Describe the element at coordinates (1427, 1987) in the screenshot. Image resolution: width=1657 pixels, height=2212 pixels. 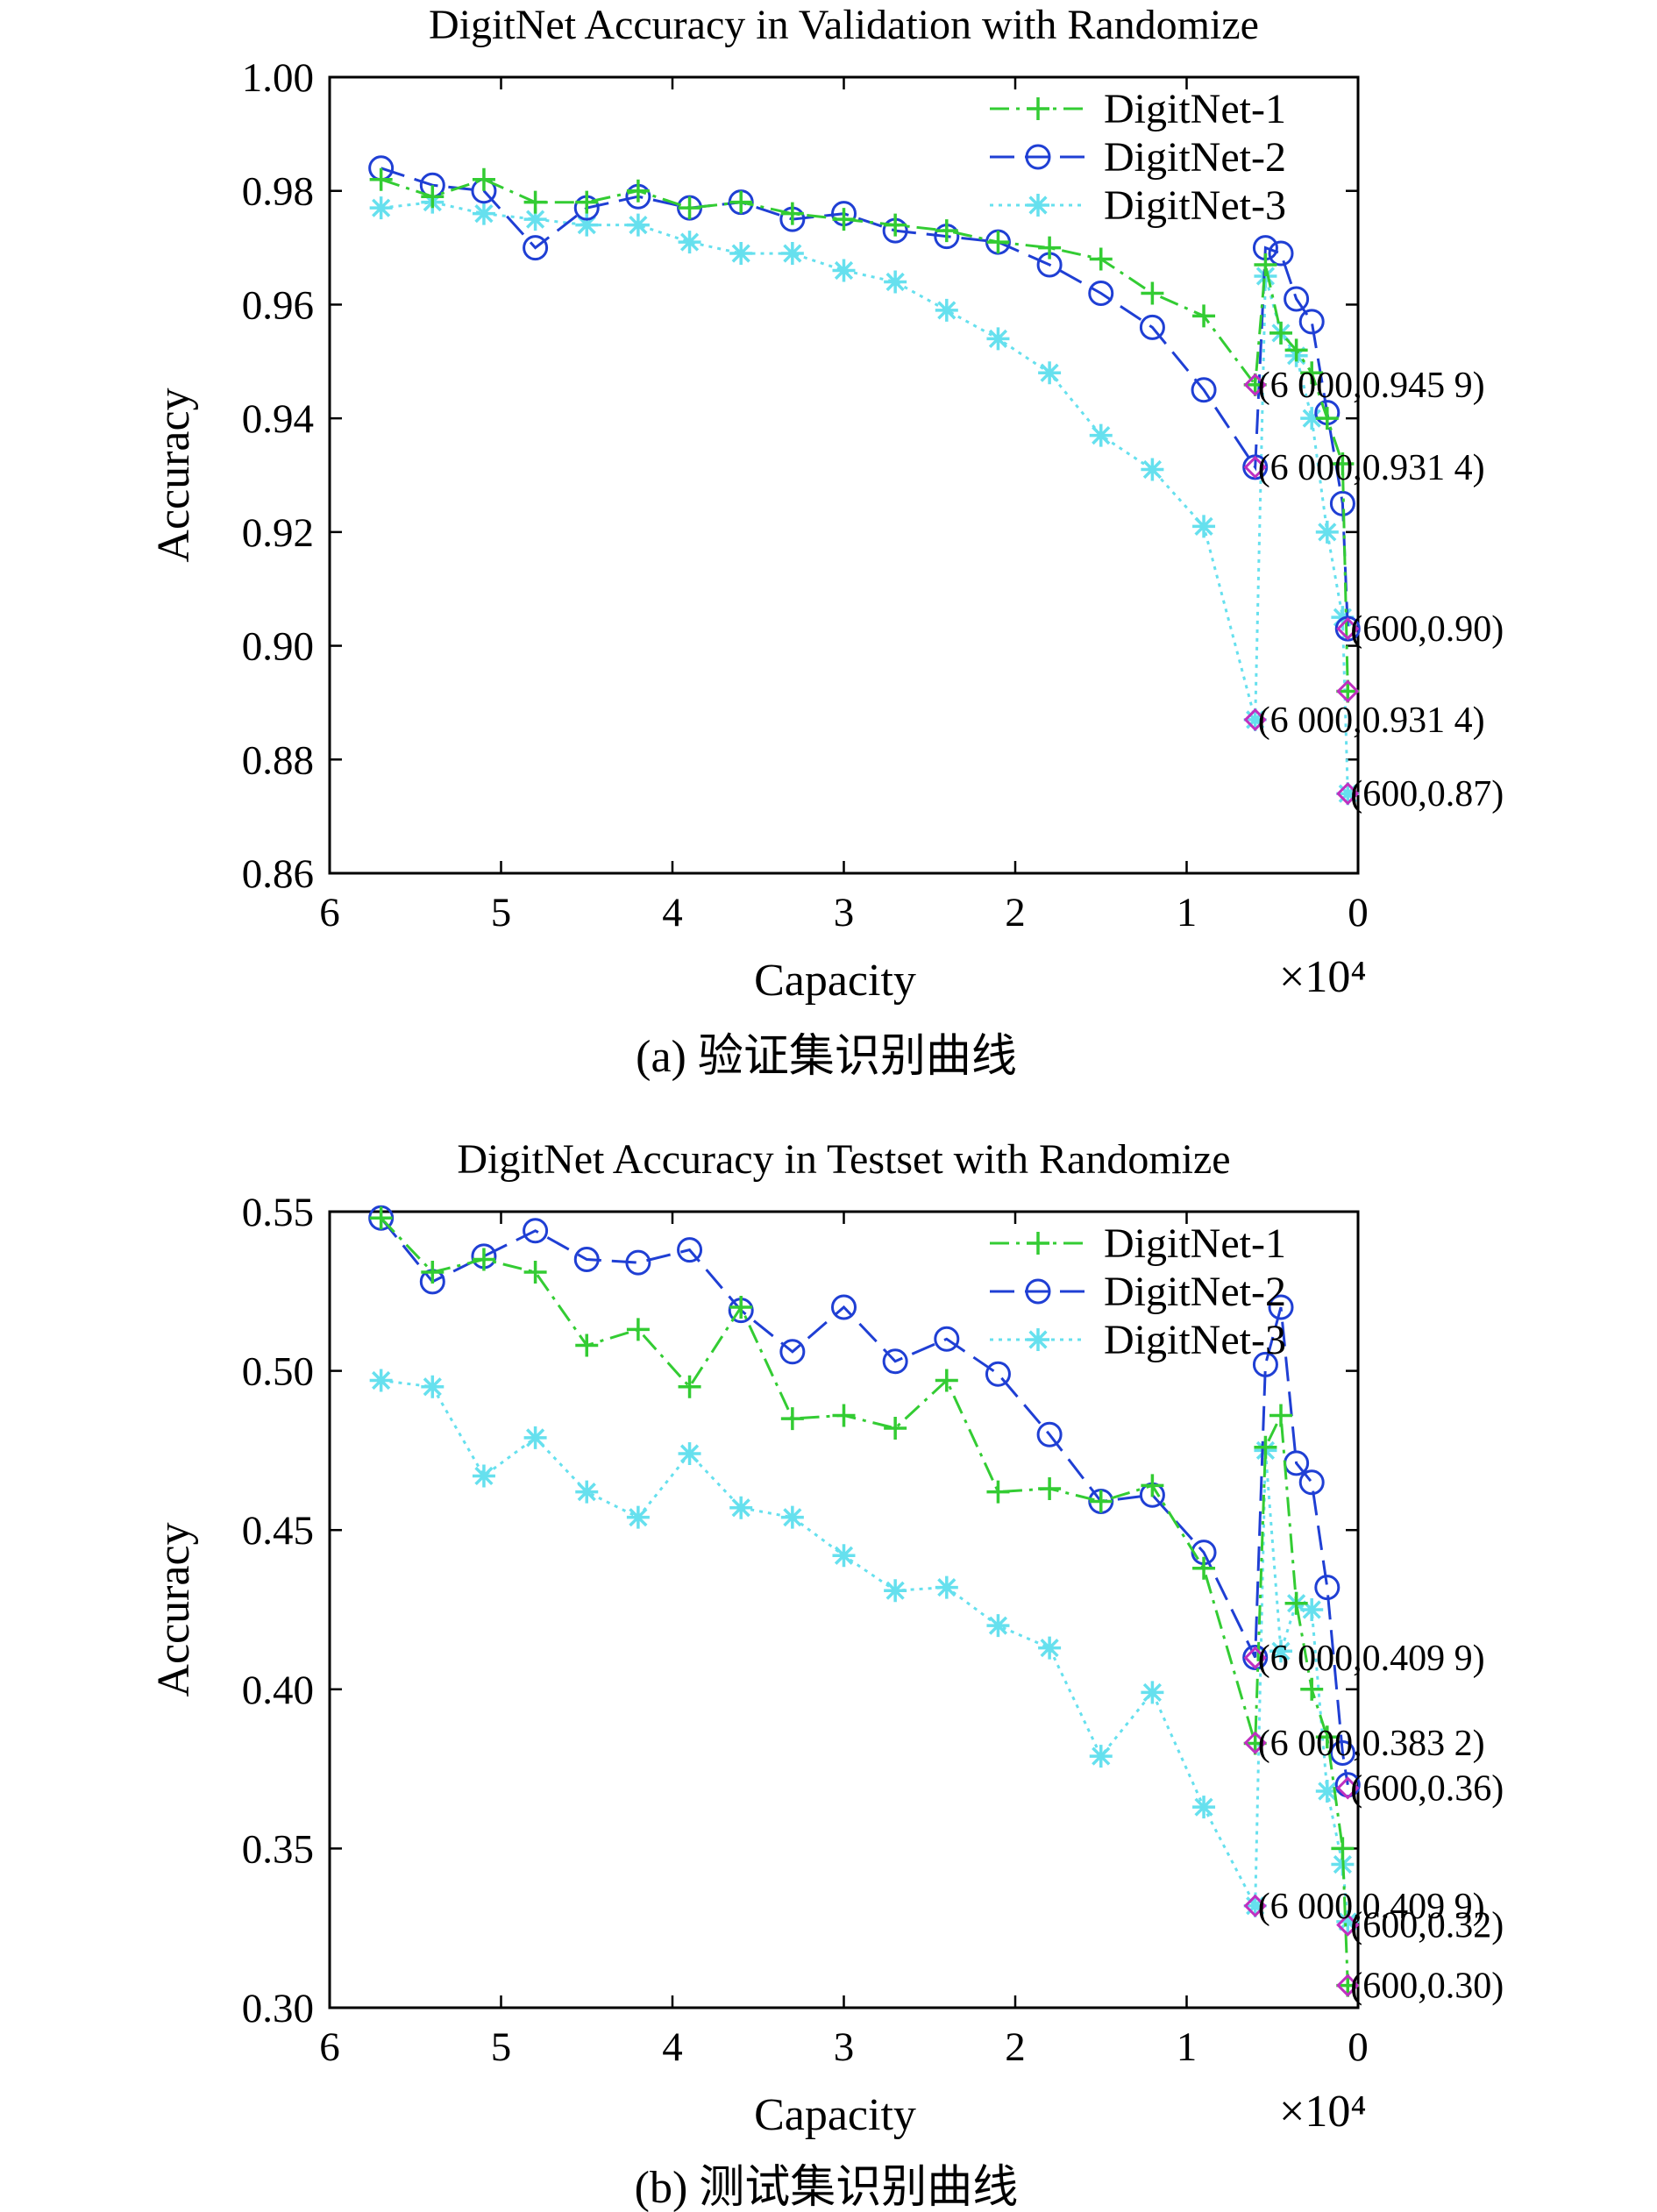
I see `point-annotation: (600,0.30)` at that location.